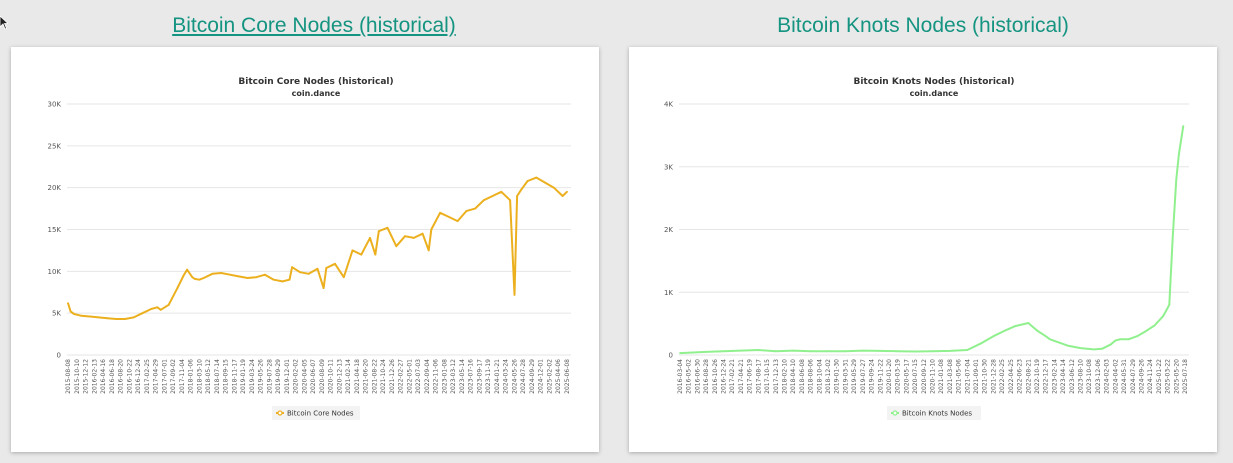  What do you see at coordinates (741, 376) in the screenshot?
I see `x-tick-label: 2017-04-21` at bounding box center [741, 376].